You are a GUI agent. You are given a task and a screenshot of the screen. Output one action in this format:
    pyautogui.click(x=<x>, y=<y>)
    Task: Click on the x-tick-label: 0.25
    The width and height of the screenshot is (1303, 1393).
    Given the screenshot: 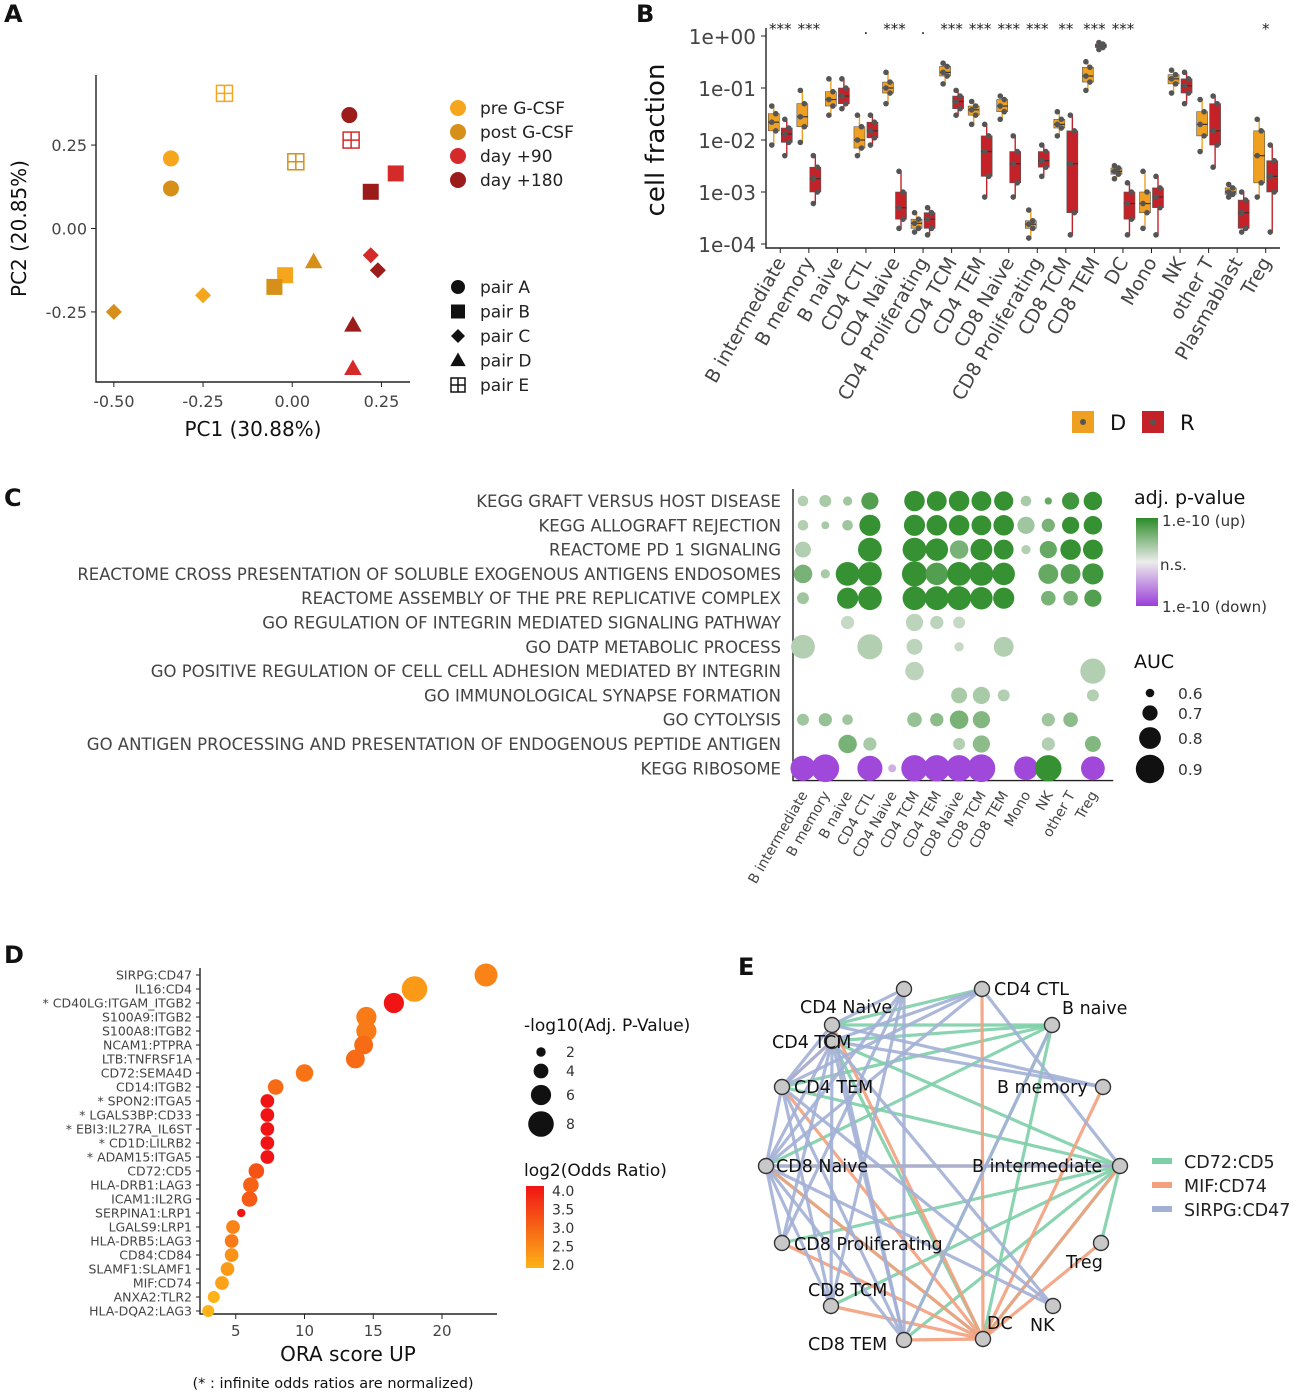 What is the action you would take?
    pyautogui.click(x=382, y=401)
    